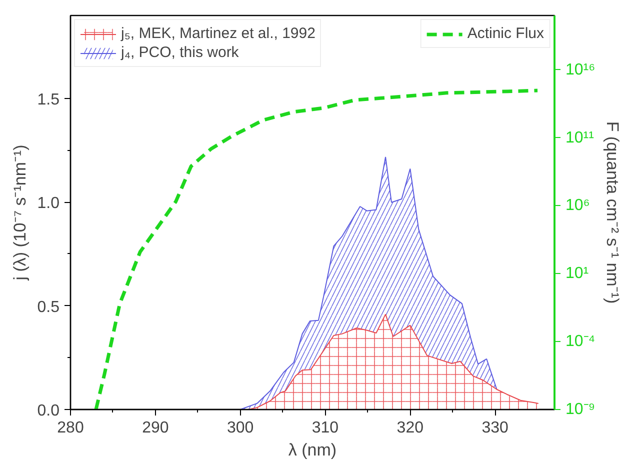 The height and width of the screenshot is (469, 639). Describe the element at coordinates (577, 273) in the screenshot. I see `y2-tick-label: 10¹` at that location.